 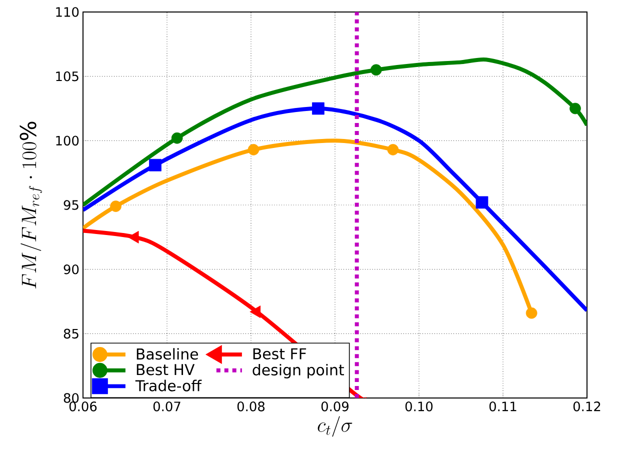 I want to click on ref-line-label: design point, so click(x=298, y=371).